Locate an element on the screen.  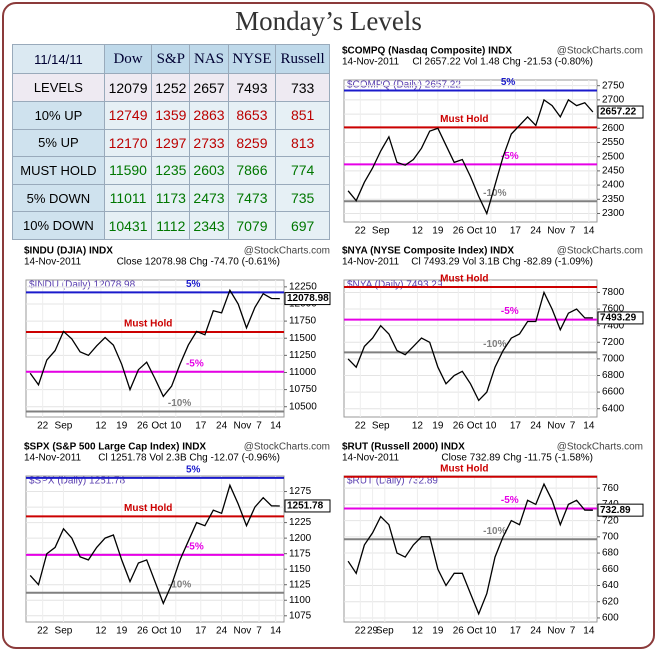
y-tick-label: 7800 is located at coordinates (613, 292).